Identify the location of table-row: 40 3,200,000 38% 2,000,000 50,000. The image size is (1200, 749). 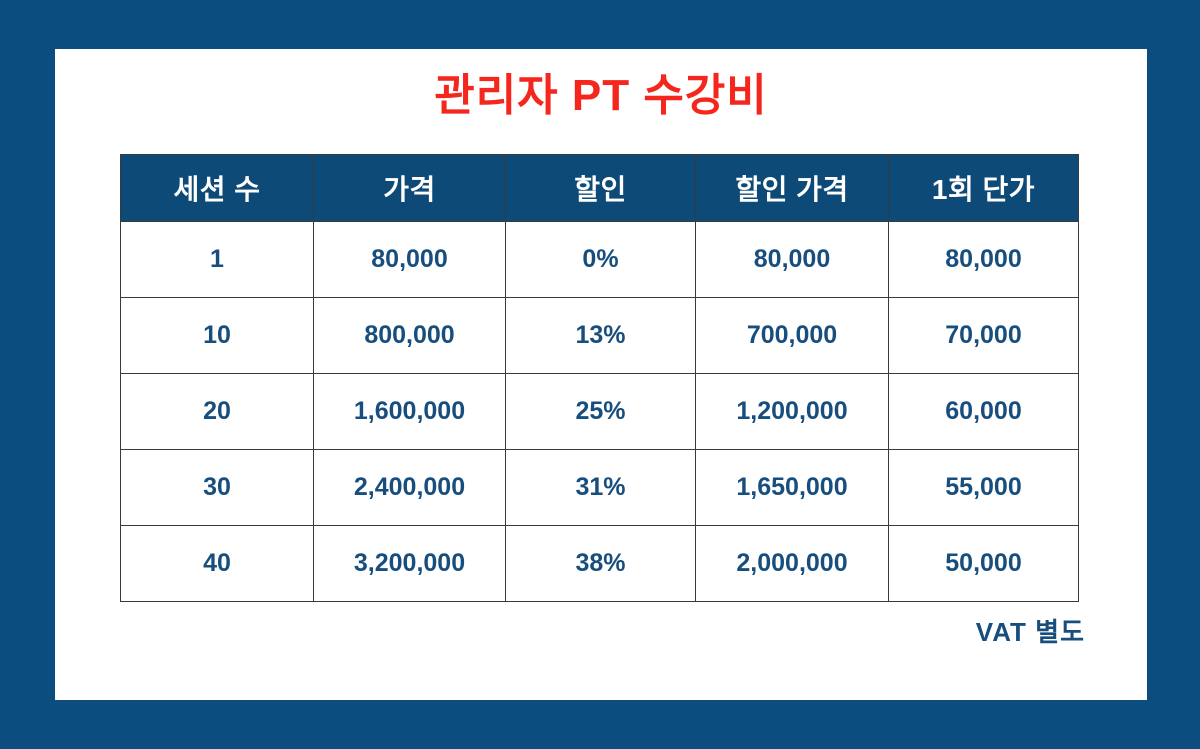
(599, 563).